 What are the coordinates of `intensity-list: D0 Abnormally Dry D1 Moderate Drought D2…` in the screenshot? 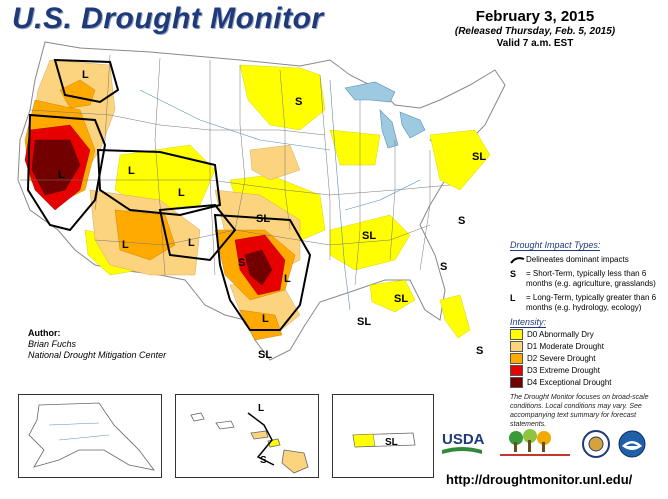 It's located at (585, 358).